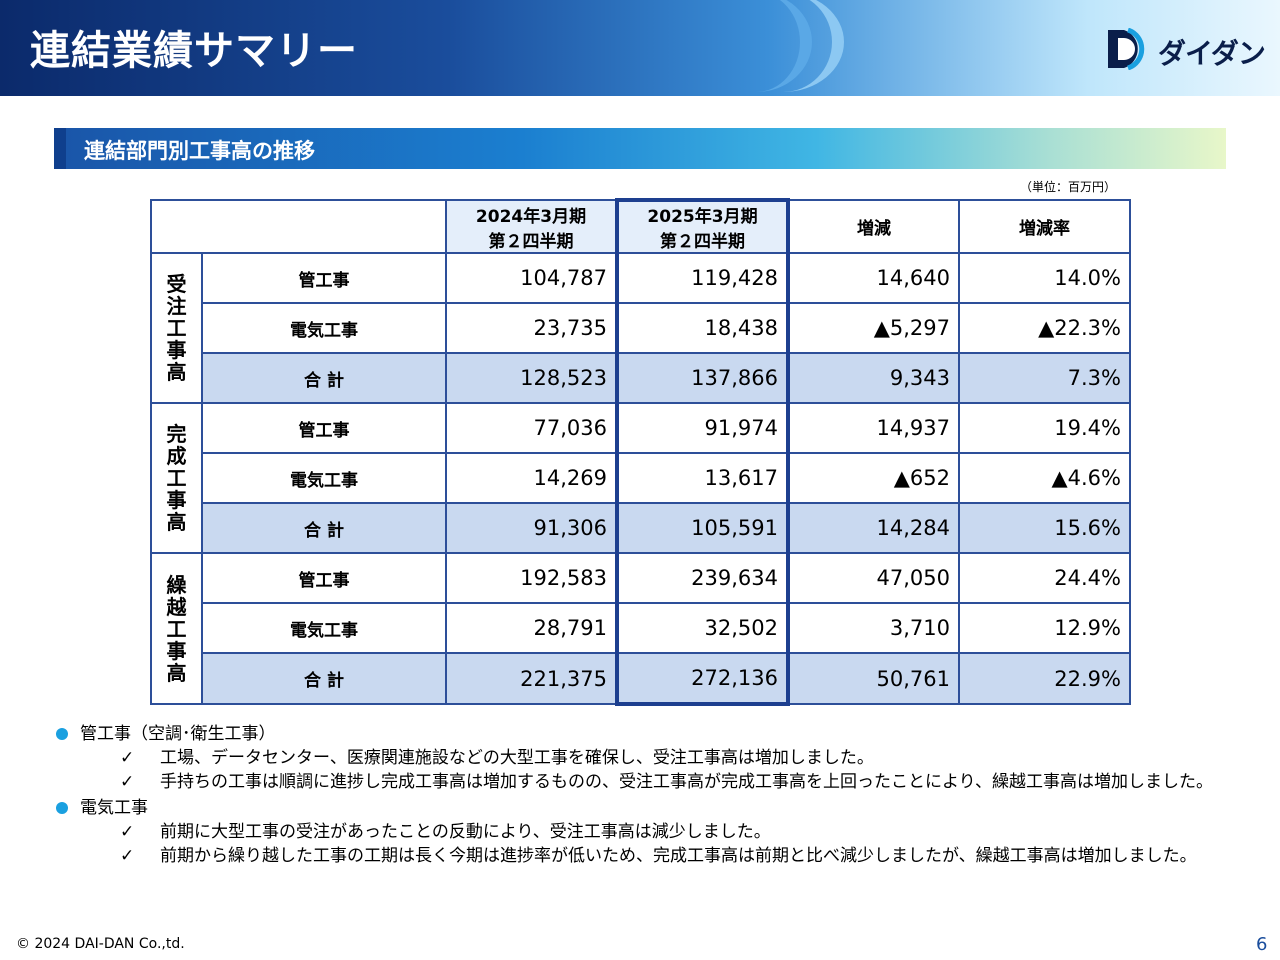 The width and height of the screenshot is (1280, 960). What do you see at coordinates (1212, 53) in the screenshot?
I see `logo-text: ダイダン` at bounding box center [1212, 53].